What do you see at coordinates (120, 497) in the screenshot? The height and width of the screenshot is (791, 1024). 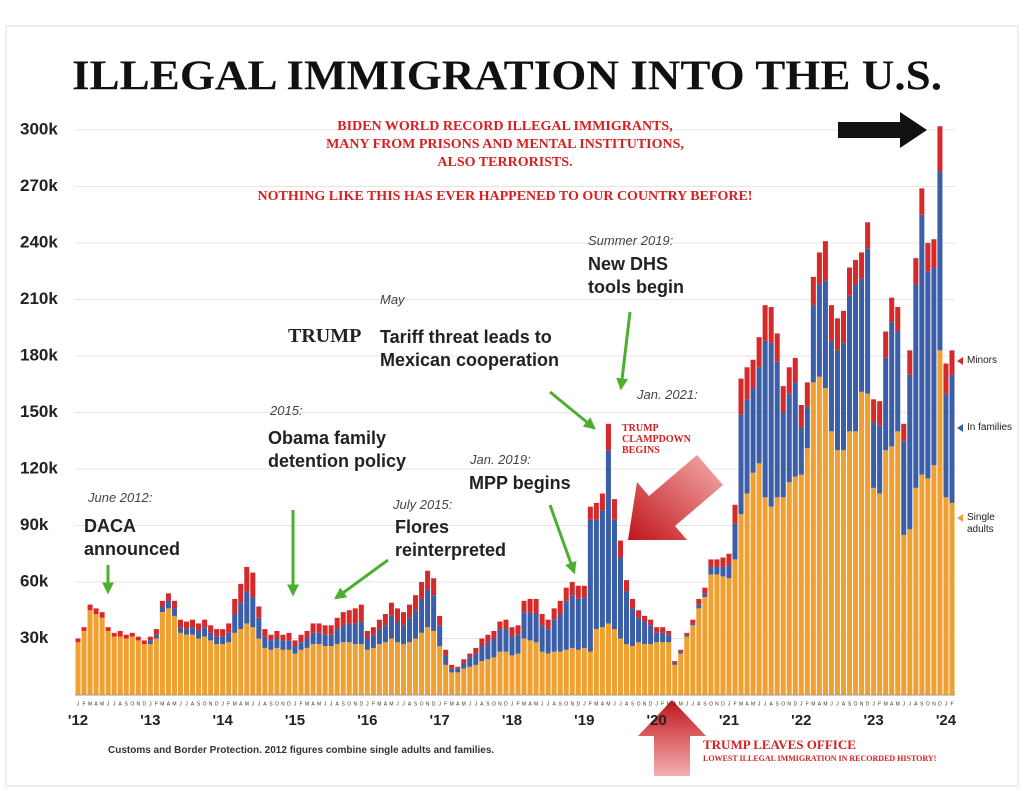 I see `annotation: June 2012:` at bounding box center [120, 497].